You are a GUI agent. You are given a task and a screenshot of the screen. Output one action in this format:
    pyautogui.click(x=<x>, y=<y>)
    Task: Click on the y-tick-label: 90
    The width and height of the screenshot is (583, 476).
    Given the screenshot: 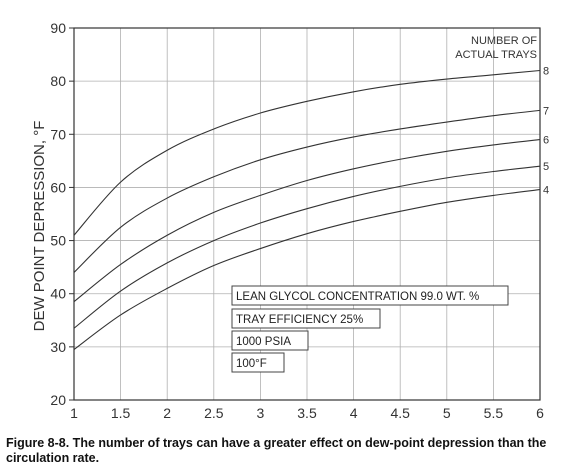 What is the action you would take?
    pyautogui.click(x=58, y=28)
    